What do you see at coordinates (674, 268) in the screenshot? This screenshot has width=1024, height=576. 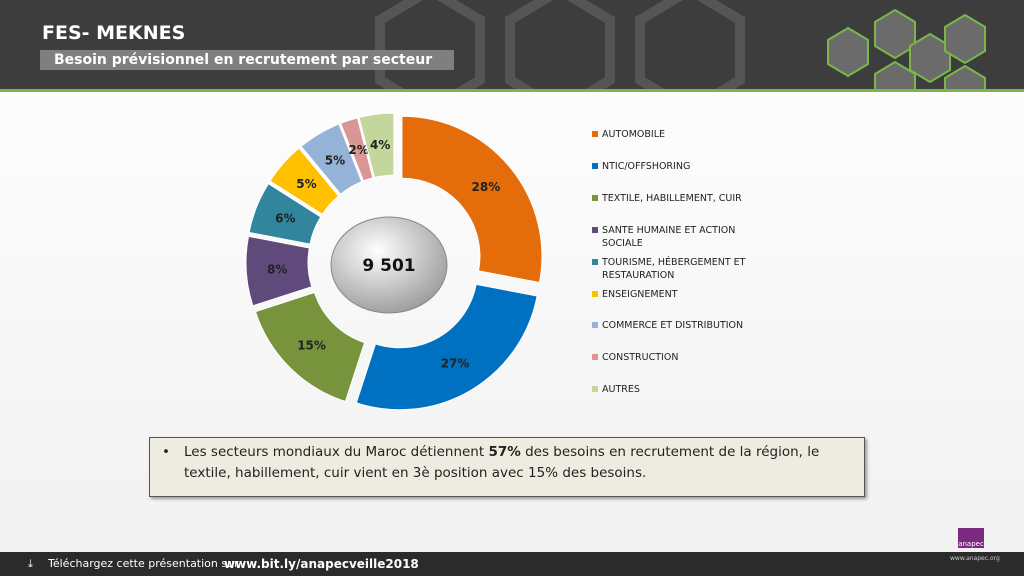 I see `legend-label: TOURISME, HÉBERGEMENT ET RESTAURATION` at bounding box center [674, 268].